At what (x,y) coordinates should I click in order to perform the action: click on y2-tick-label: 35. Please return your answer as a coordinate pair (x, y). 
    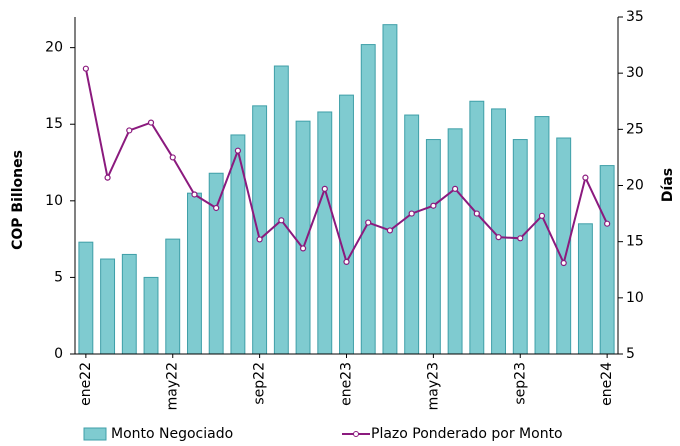
    Looking at the image, I should click on (635, 17).